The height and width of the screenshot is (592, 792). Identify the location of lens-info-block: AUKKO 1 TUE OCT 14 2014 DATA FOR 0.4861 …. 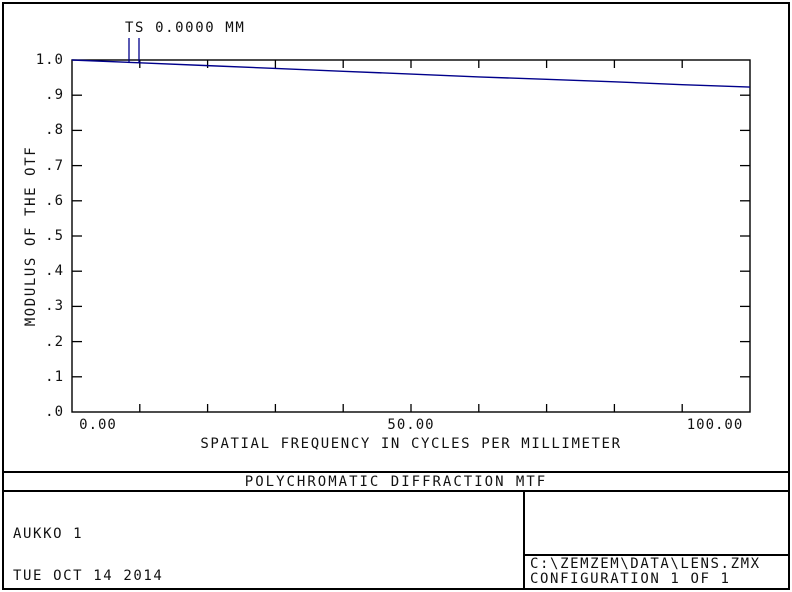
(183, 545).